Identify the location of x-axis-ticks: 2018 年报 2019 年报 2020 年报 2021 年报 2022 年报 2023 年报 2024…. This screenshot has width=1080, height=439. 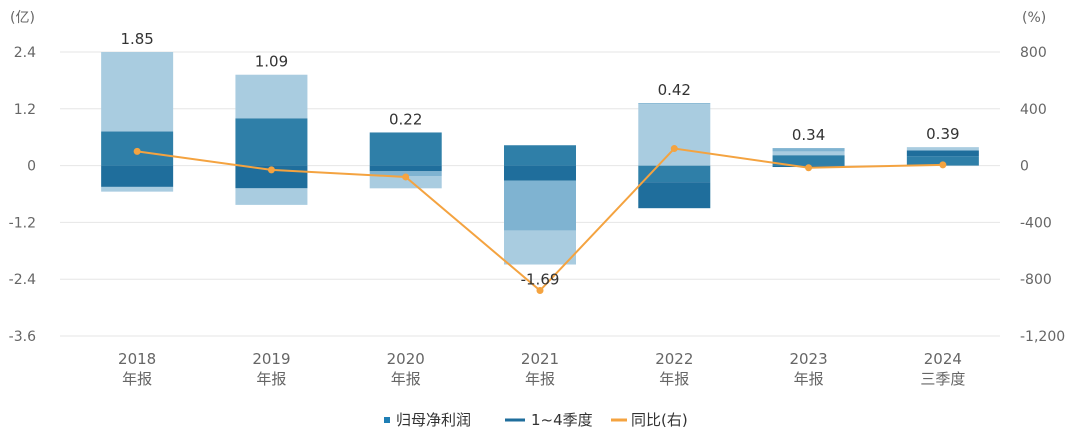
(541, 369).